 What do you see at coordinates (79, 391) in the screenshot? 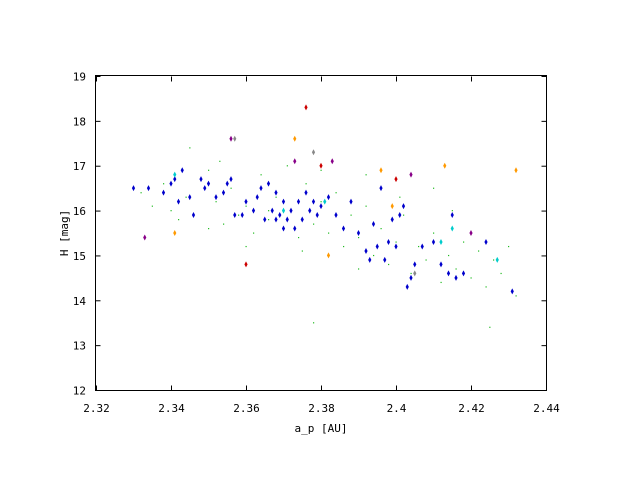
I see `y-tick-label: 12` at bounding box center [79, 391].